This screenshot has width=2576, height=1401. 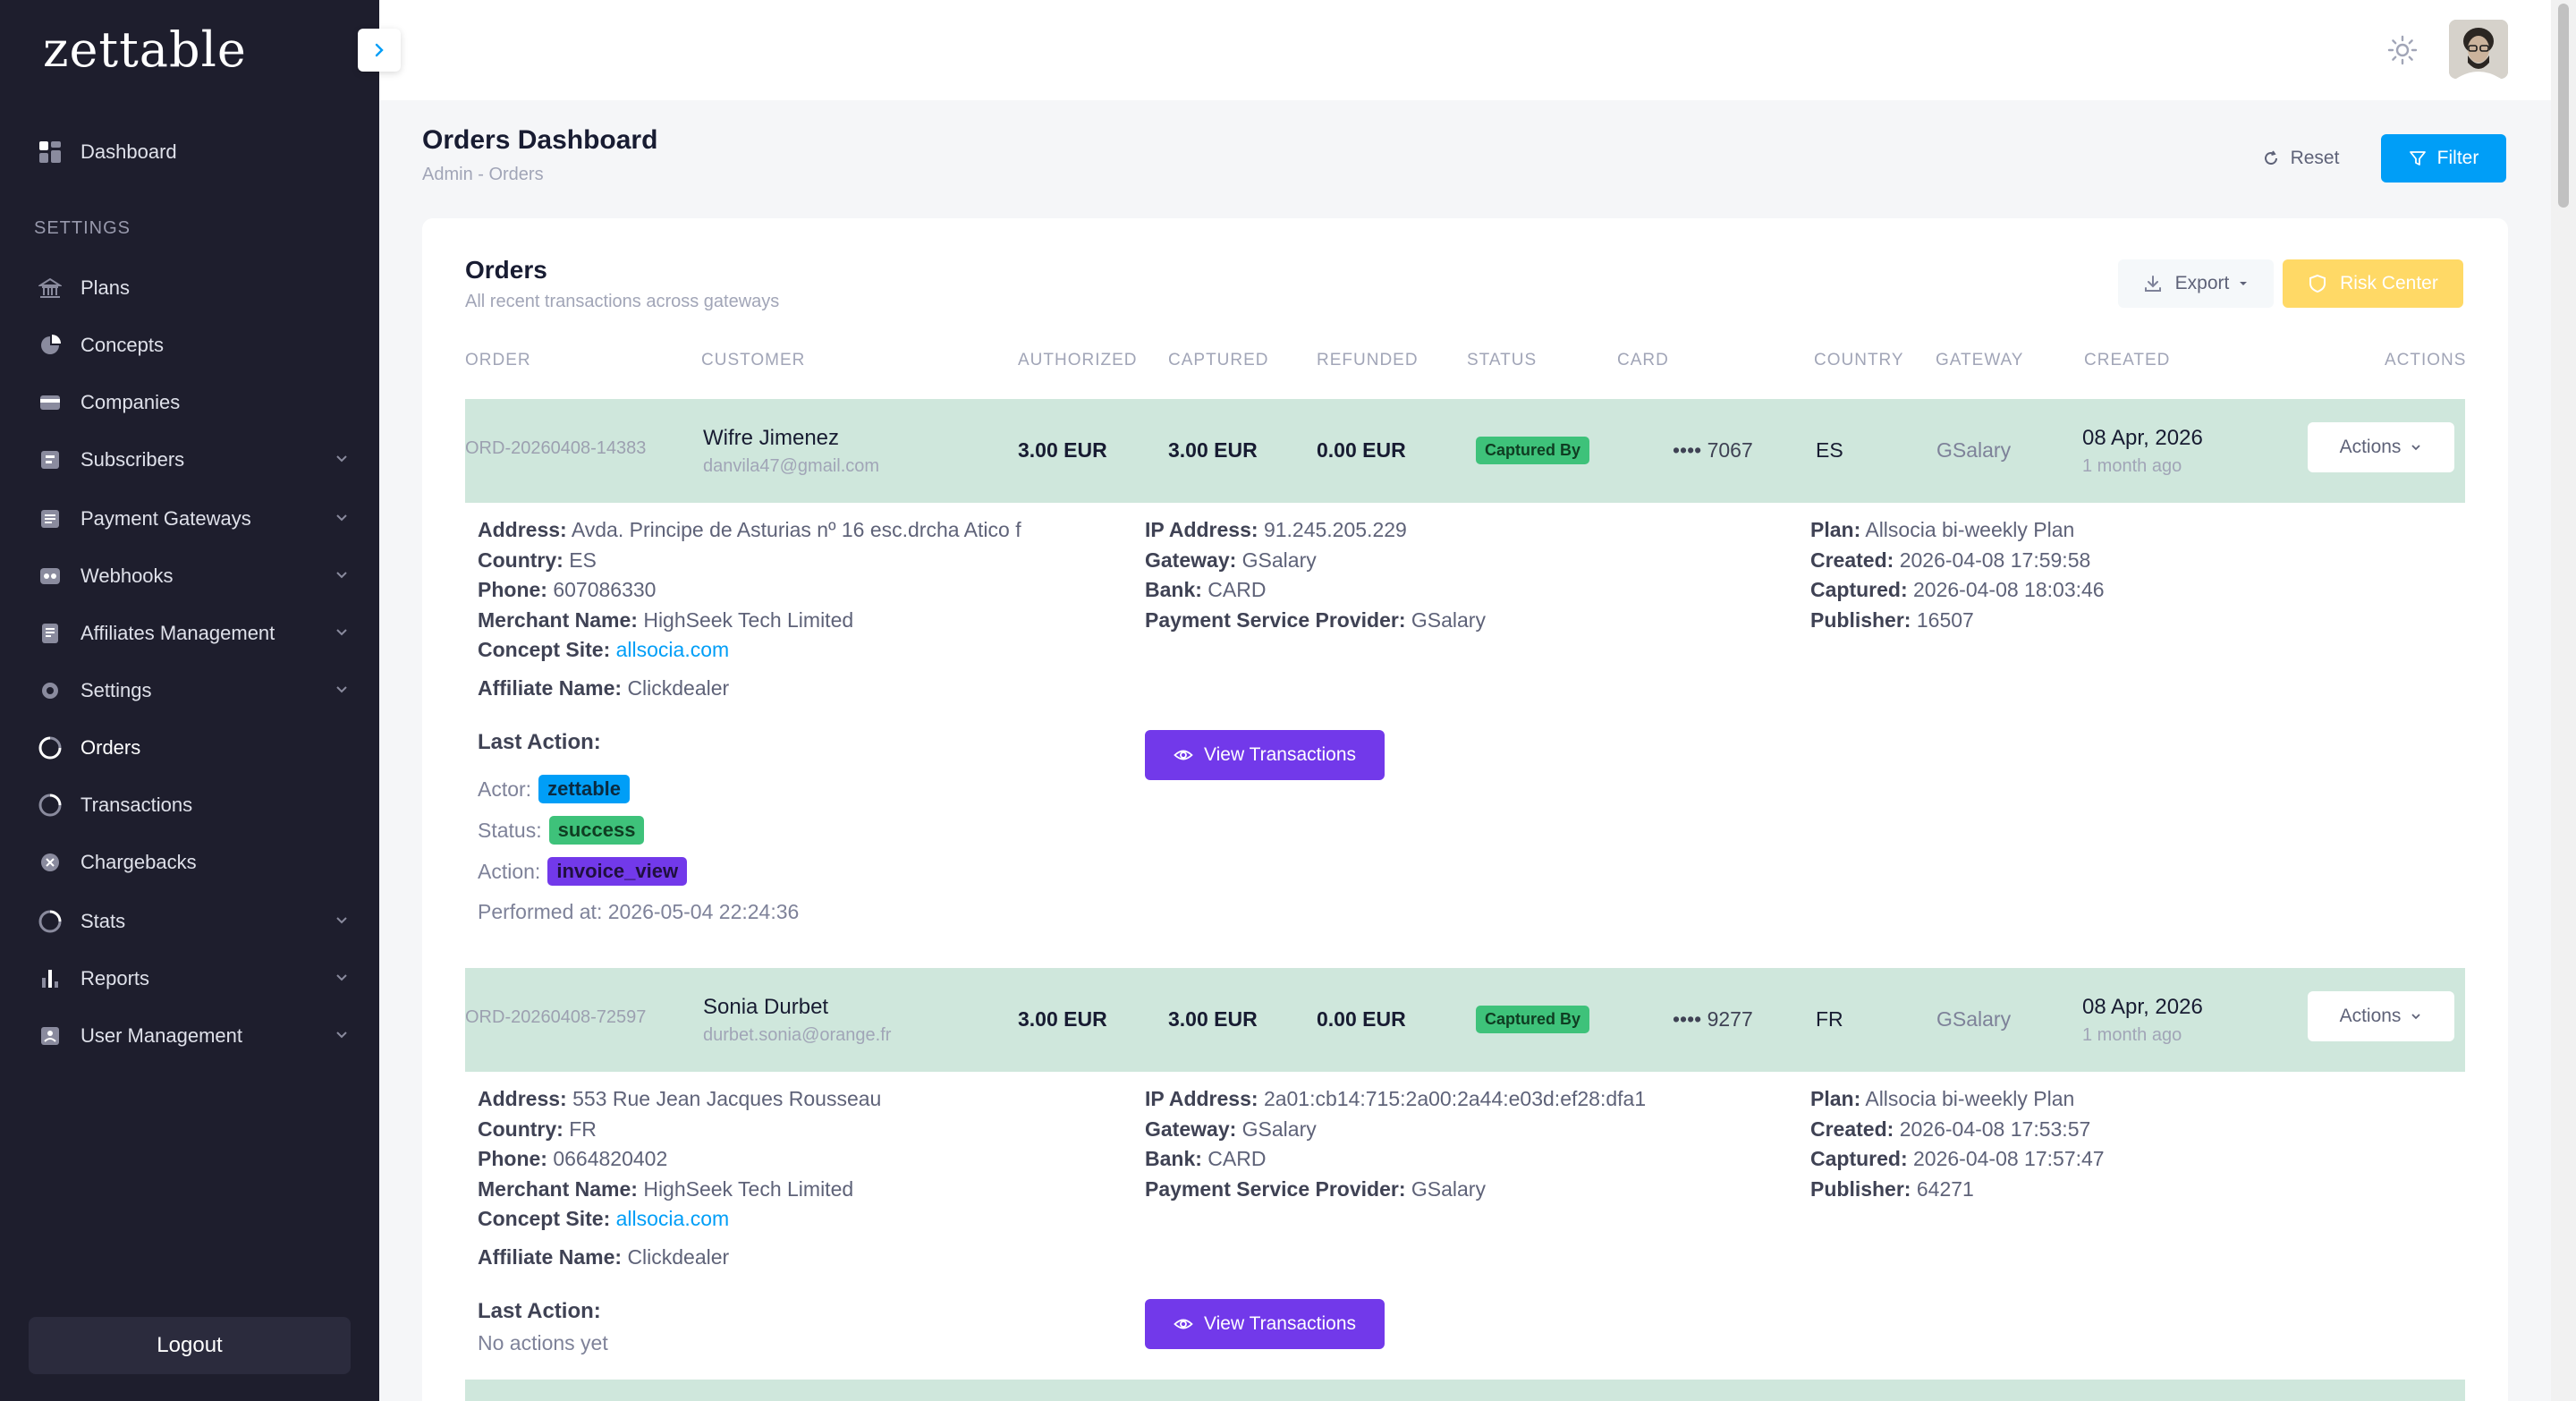 What do you see at coordinates (194, 288) in the screenshot?
I see `sidebar-item-plans: Plans` at bounding box center [194, 288].